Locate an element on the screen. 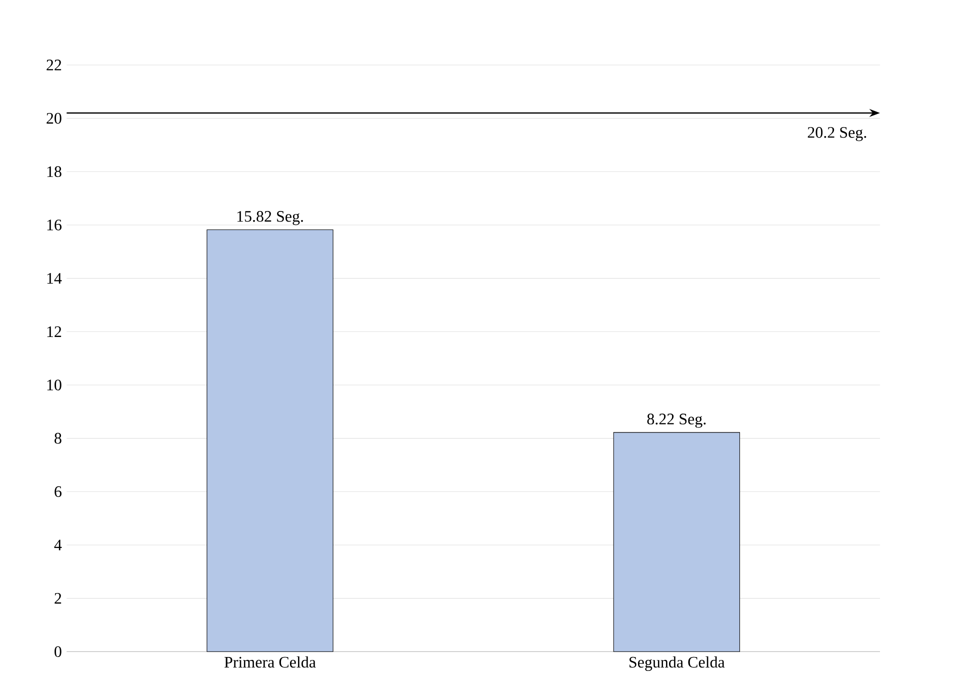  y-tick-label: 14 is located at coordinates (54, 278).